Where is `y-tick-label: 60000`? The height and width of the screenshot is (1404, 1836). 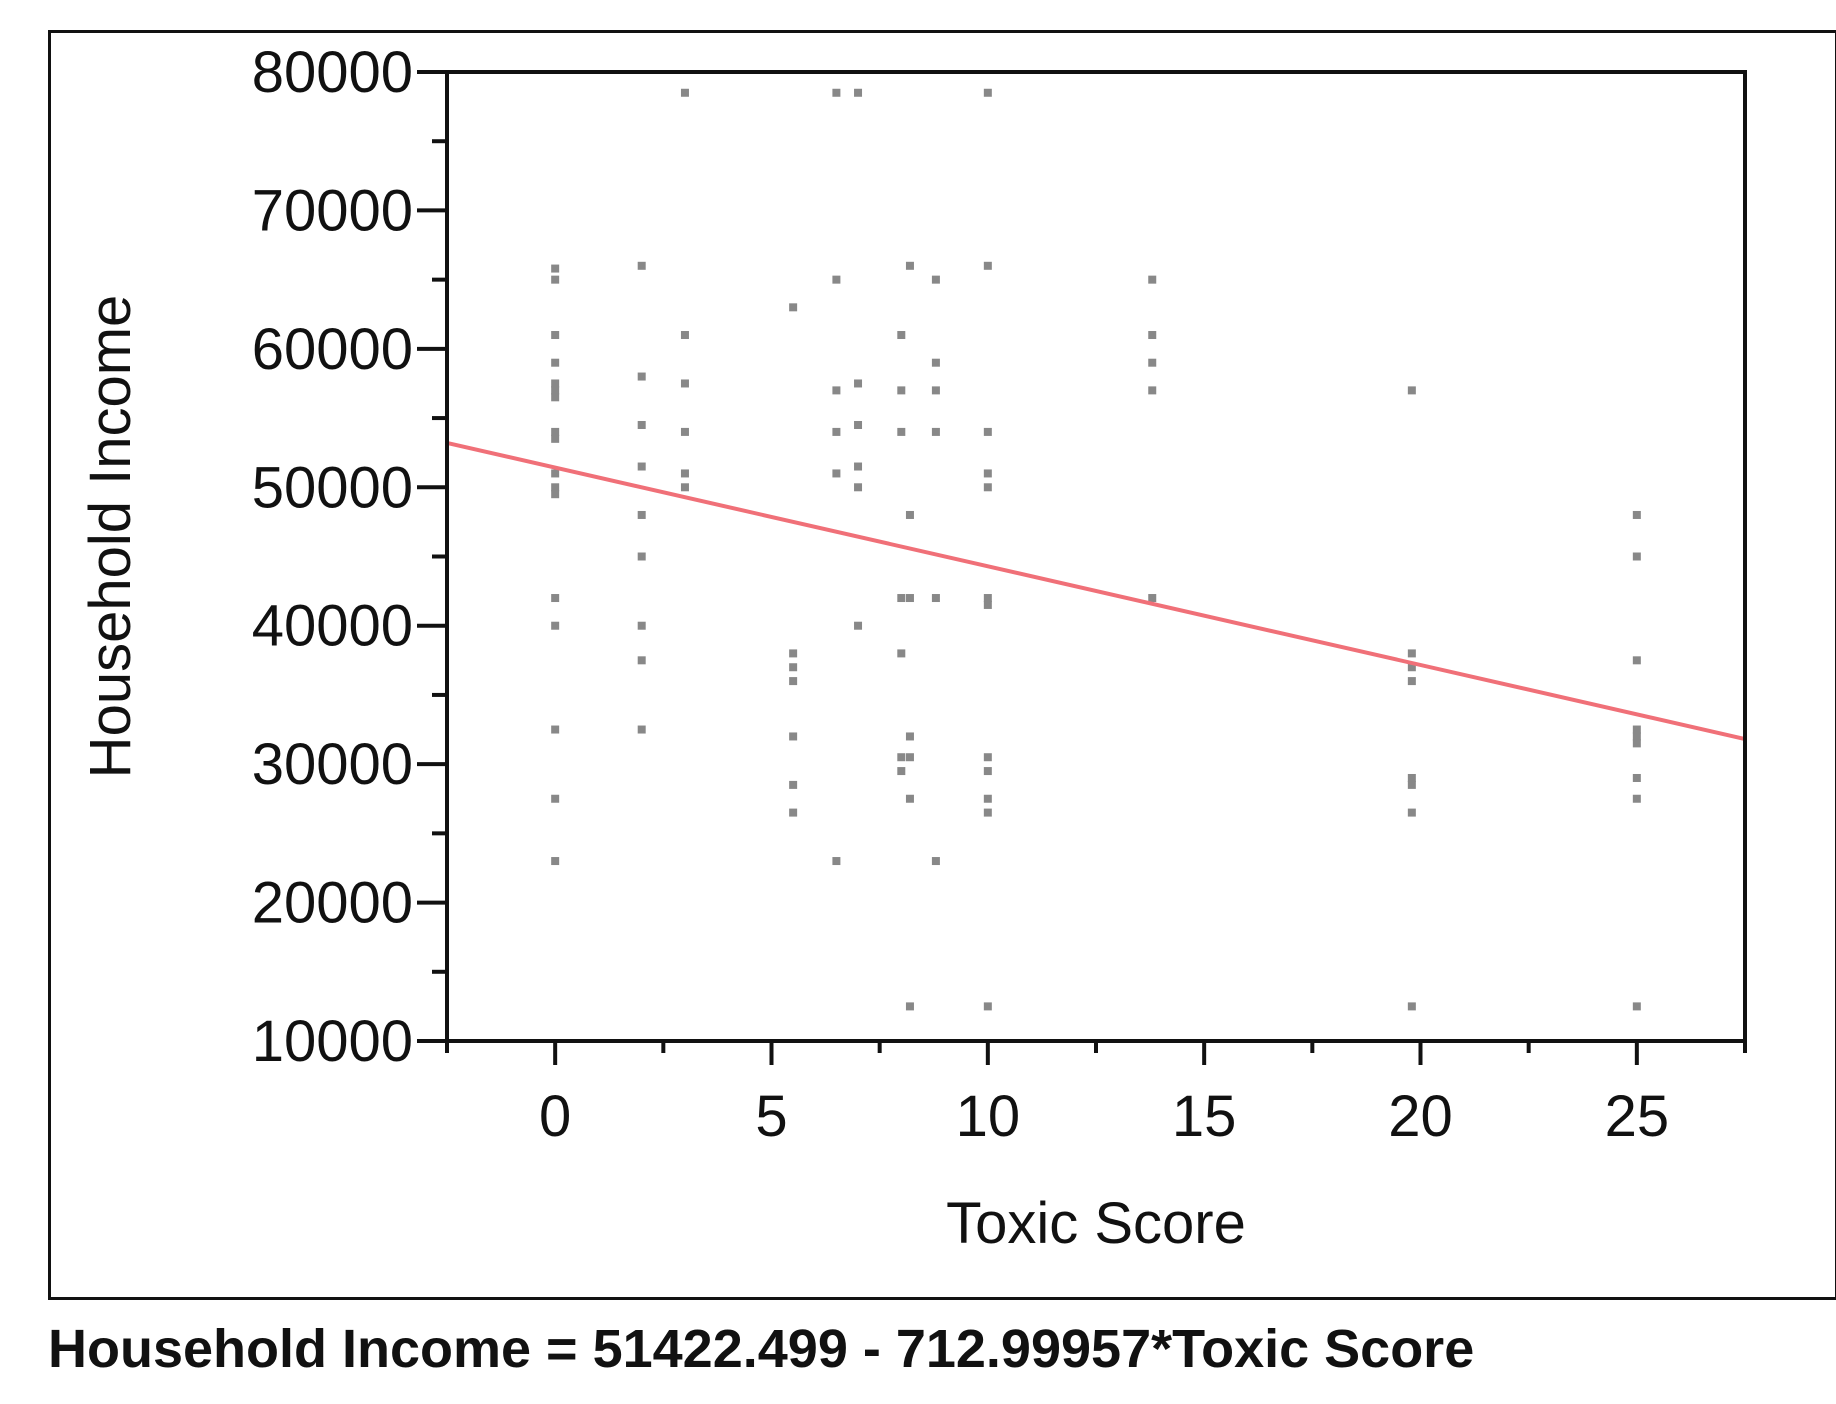
y-tick-label: 60000 is located at coordinates (332, 349).